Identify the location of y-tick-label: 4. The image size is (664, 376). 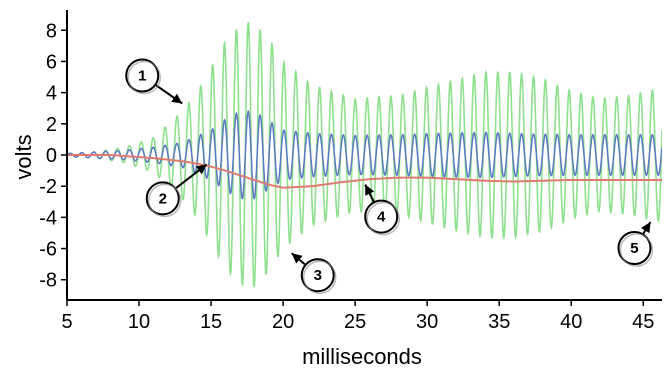
(51, 94).